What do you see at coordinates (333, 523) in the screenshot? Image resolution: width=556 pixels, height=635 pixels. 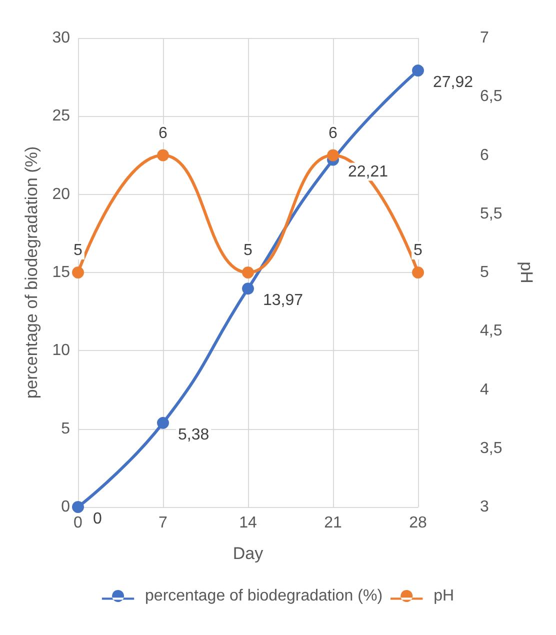 I see `x-tick-label: 21` at bounding box center [333, 523].